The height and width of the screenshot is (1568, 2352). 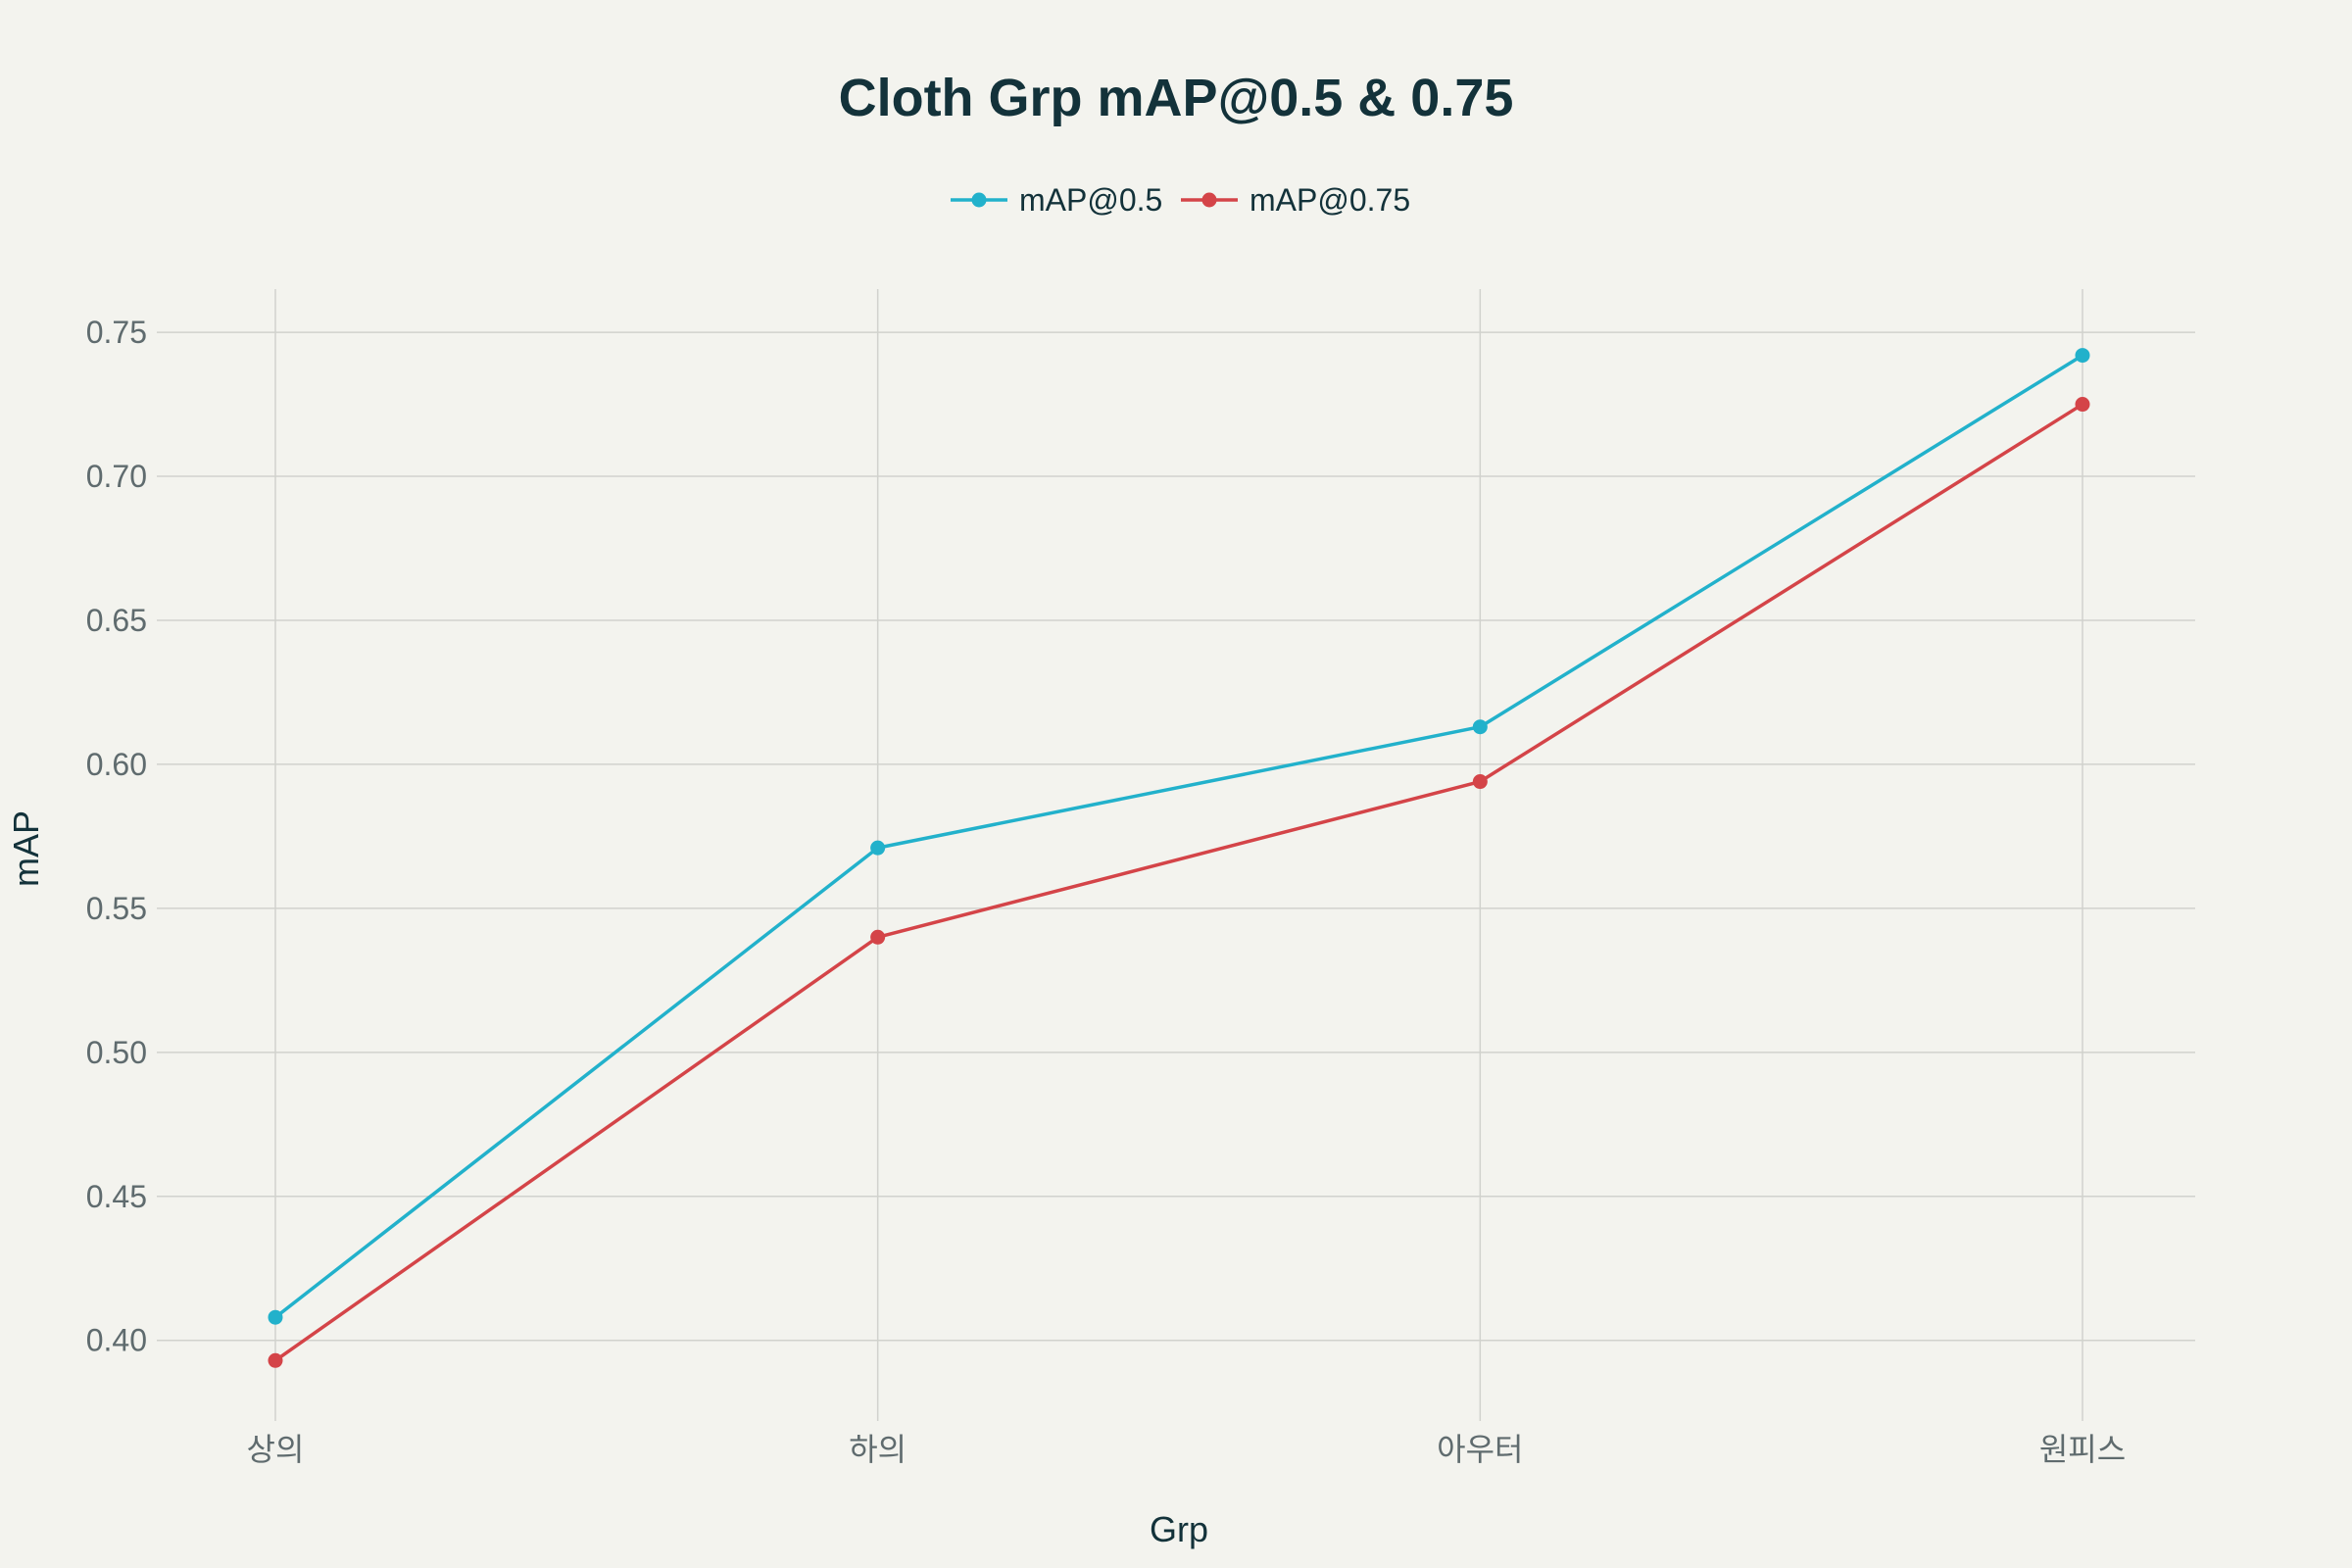 I want to click on legend-item: mAP@0.5, so click(x=1056, y=200).